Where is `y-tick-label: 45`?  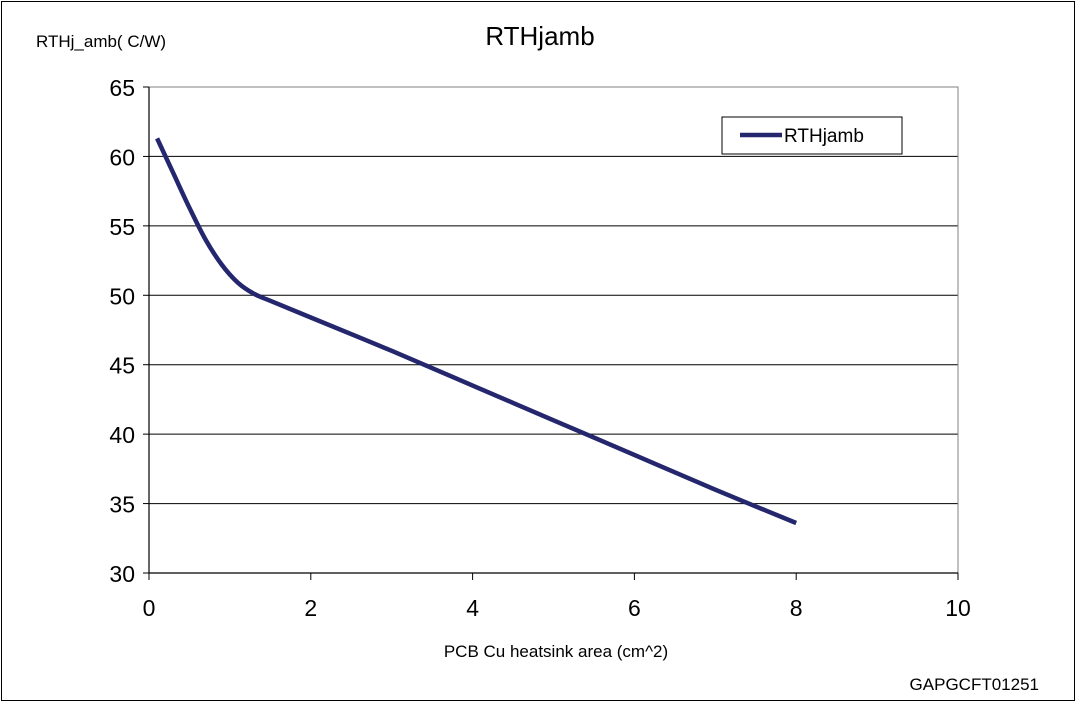 y-tick-label: 45 is located at coordinates (122, 366).